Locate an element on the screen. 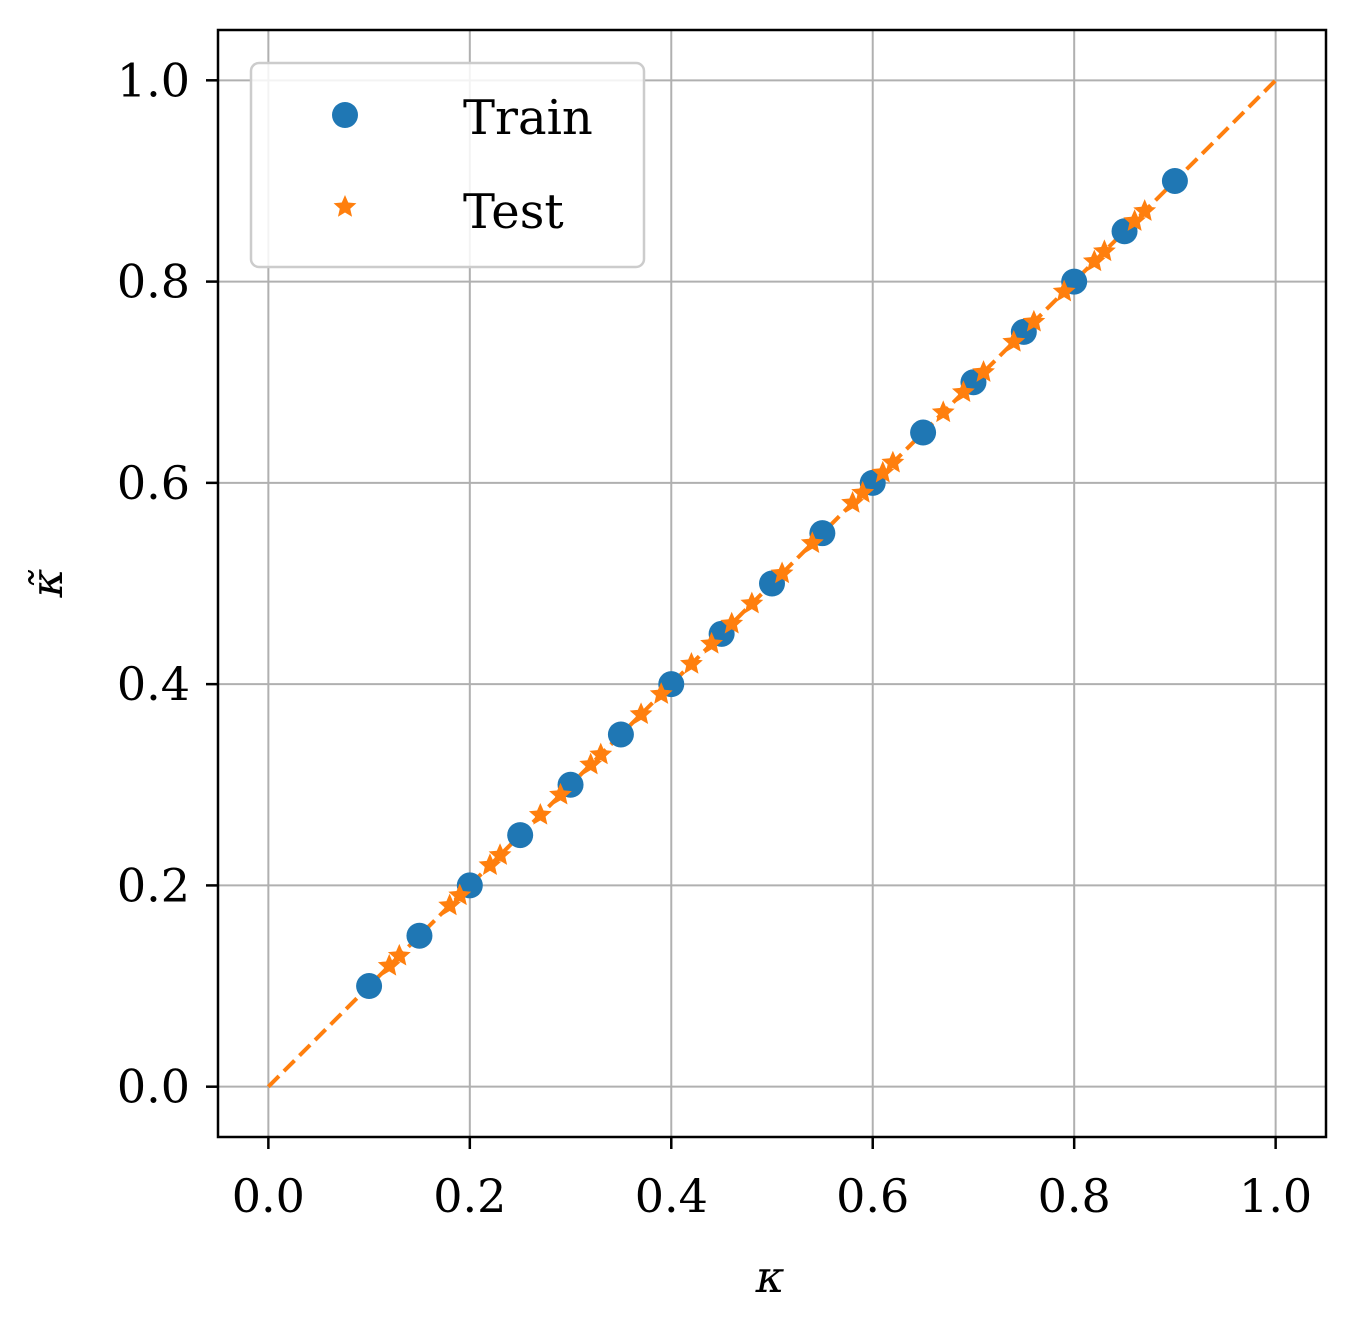 This screenshot has height=1332, width=1355. x-axis-label: κ is located at coordinates (770, 1277).